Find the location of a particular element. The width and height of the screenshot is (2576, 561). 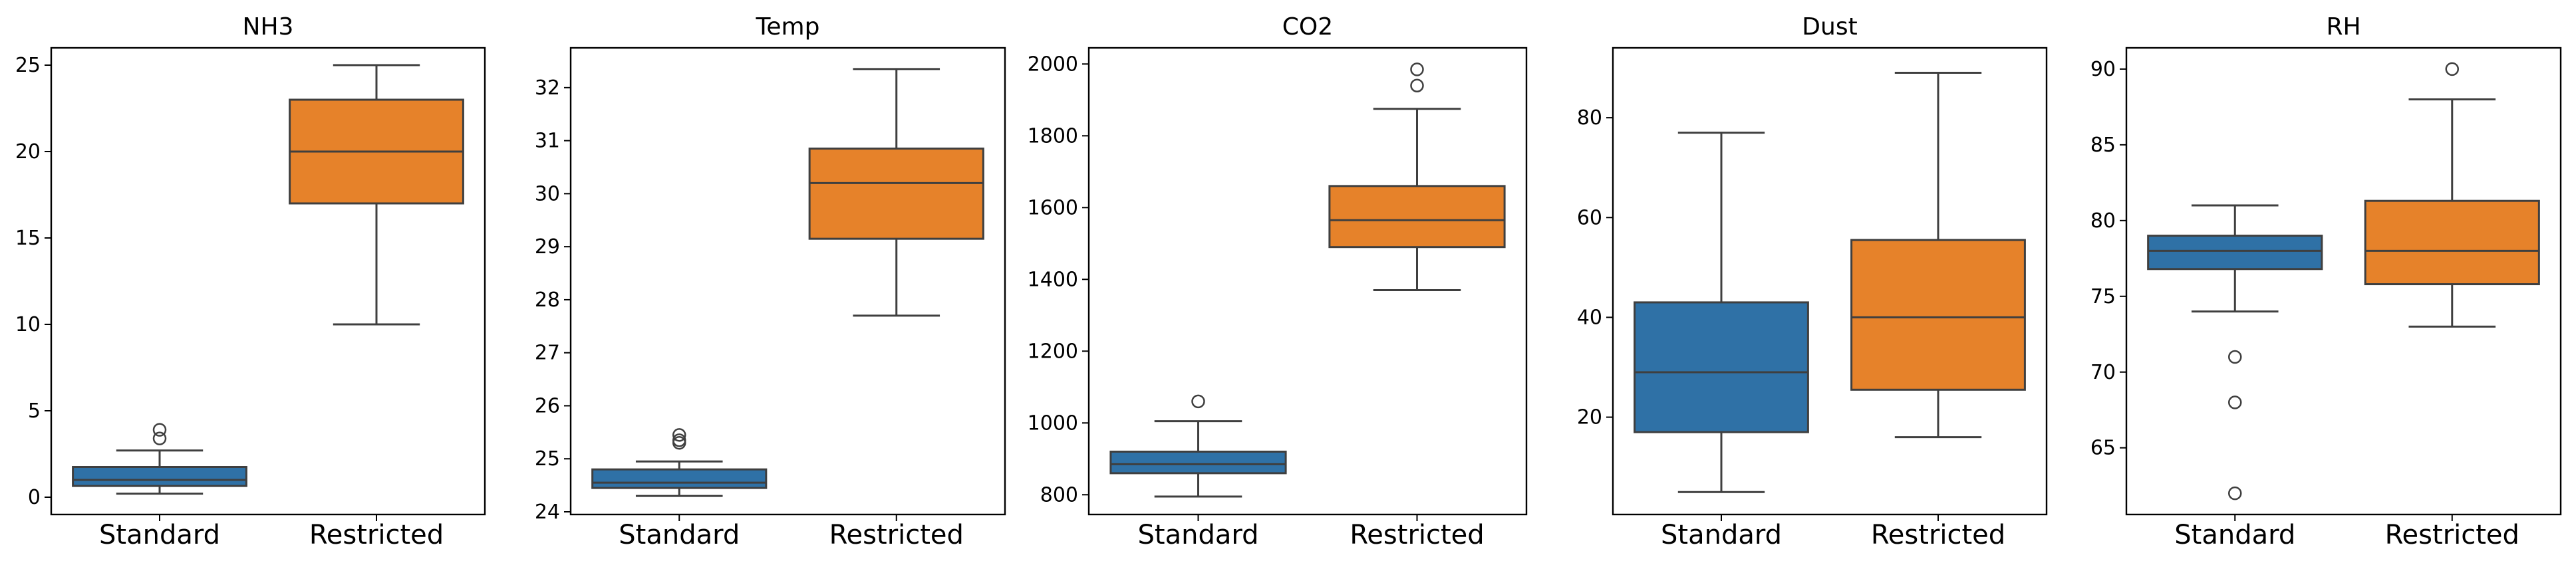

panel-title: NH3 is located at coordinates (268, 27).